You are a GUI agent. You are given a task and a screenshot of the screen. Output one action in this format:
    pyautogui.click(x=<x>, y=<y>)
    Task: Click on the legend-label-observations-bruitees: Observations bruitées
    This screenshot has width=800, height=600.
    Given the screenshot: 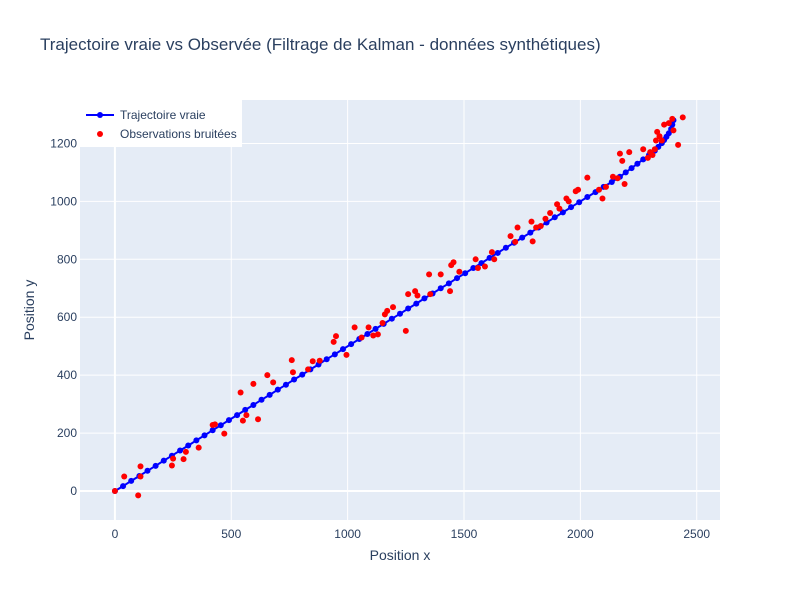 What is the action you would take?
    pyautogui.click(x=178, y=134)
    